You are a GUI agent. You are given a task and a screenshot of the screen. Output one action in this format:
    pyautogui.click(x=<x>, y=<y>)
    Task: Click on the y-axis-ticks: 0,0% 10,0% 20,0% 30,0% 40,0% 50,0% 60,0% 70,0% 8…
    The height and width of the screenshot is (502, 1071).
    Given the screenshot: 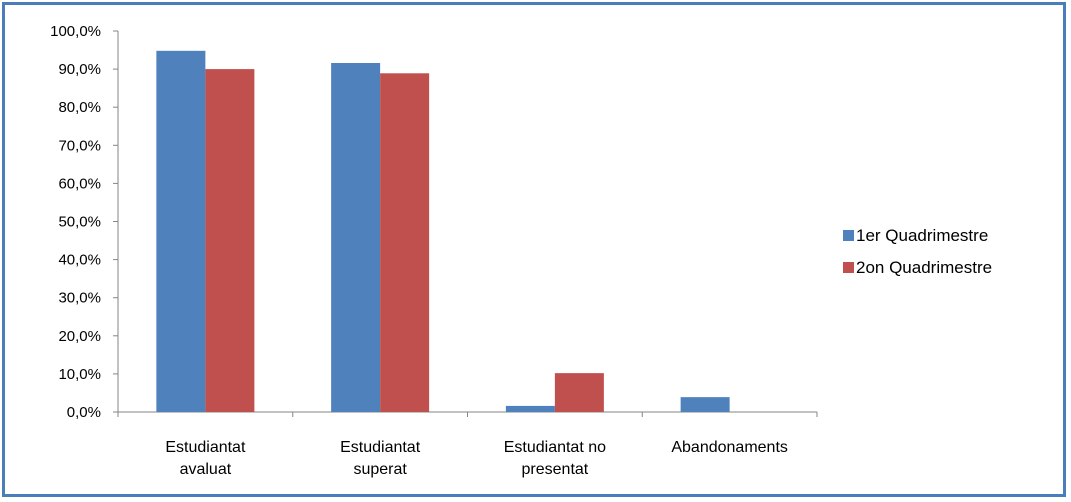 What is the action you would take?
    pyautogui.click(x=84, y=222)
    